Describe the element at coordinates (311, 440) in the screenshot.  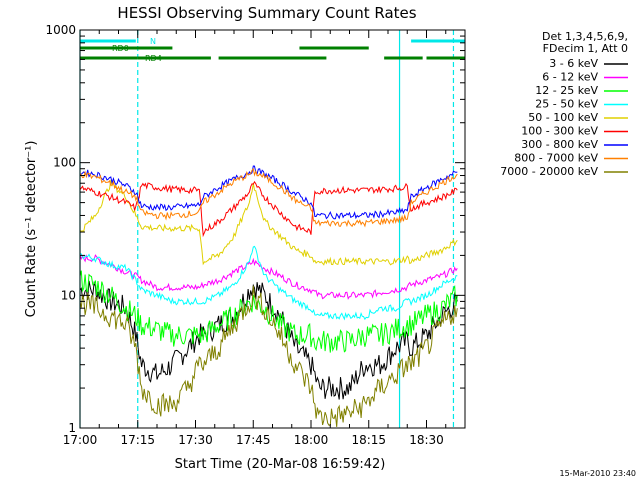
I see `x-tick-label-4: 18:00` at that location.